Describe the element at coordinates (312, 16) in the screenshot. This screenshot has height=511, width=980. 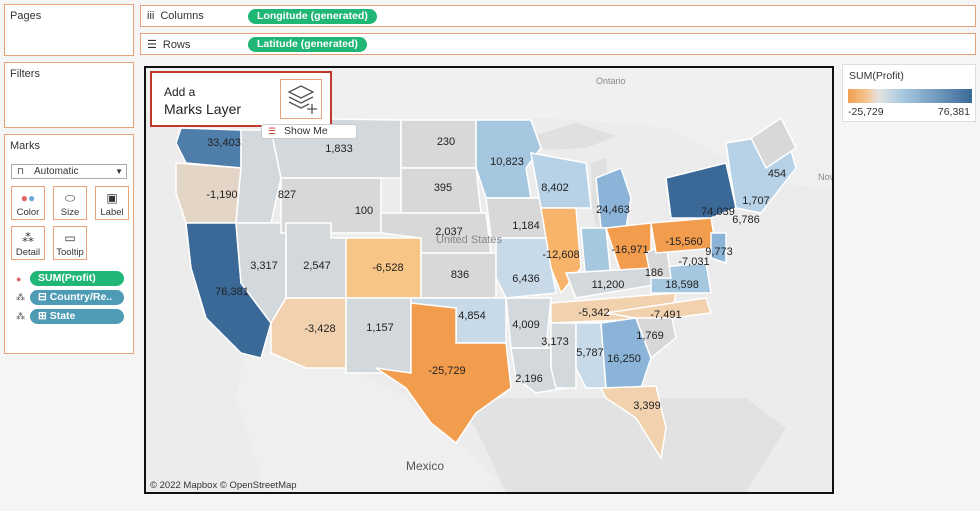
I see `longitude-pill: Longitude (generated)` at that location.